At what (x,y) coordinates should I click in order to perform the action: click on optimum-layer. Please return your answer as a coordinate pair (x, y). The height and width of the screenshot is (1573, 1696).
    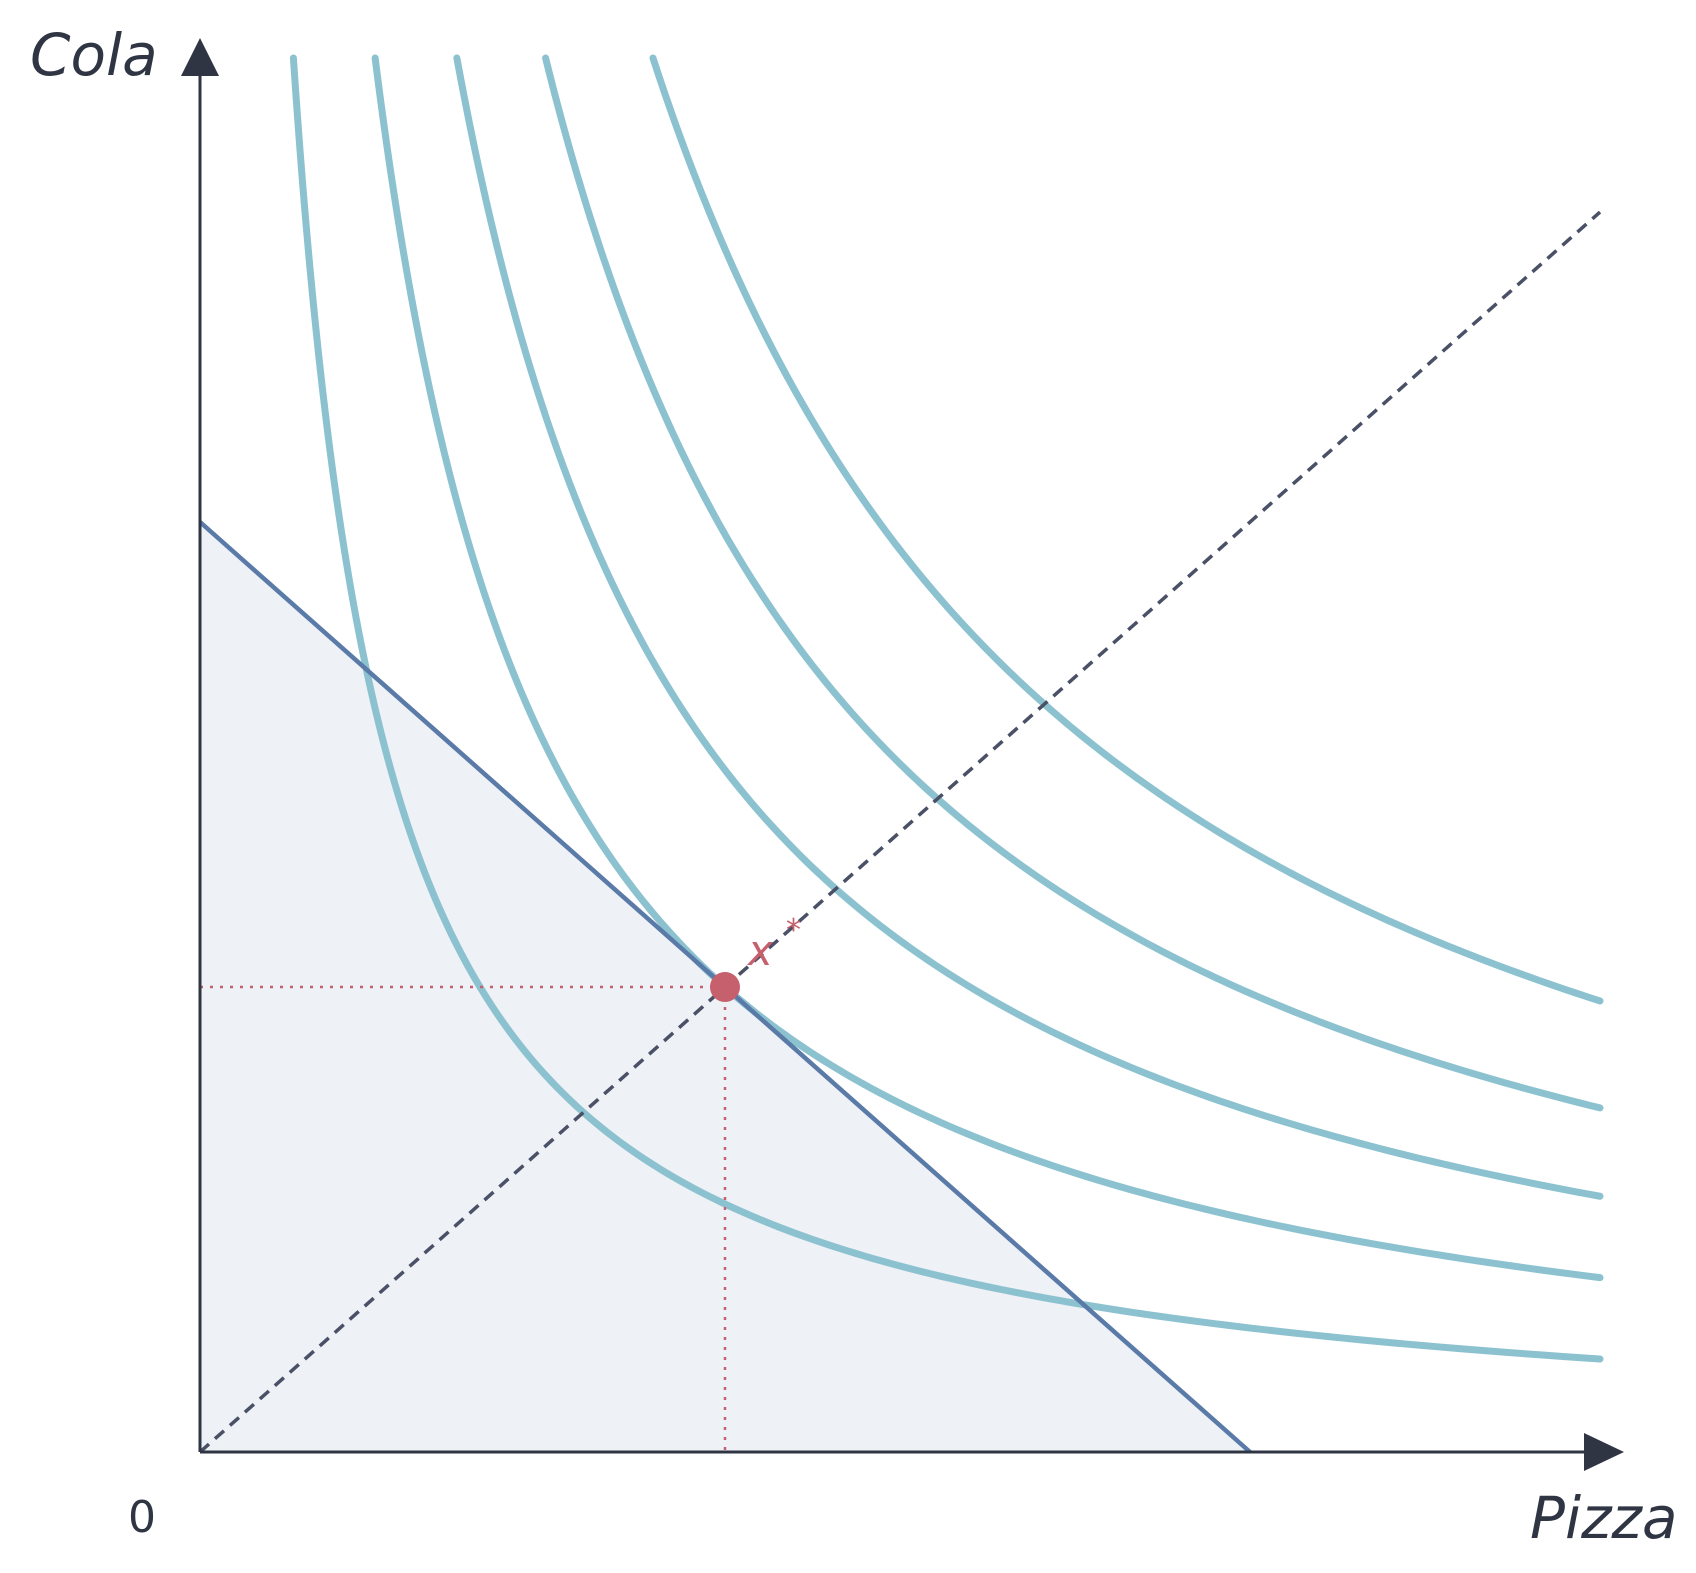
    Looking at the image, I should click on (725, 987).